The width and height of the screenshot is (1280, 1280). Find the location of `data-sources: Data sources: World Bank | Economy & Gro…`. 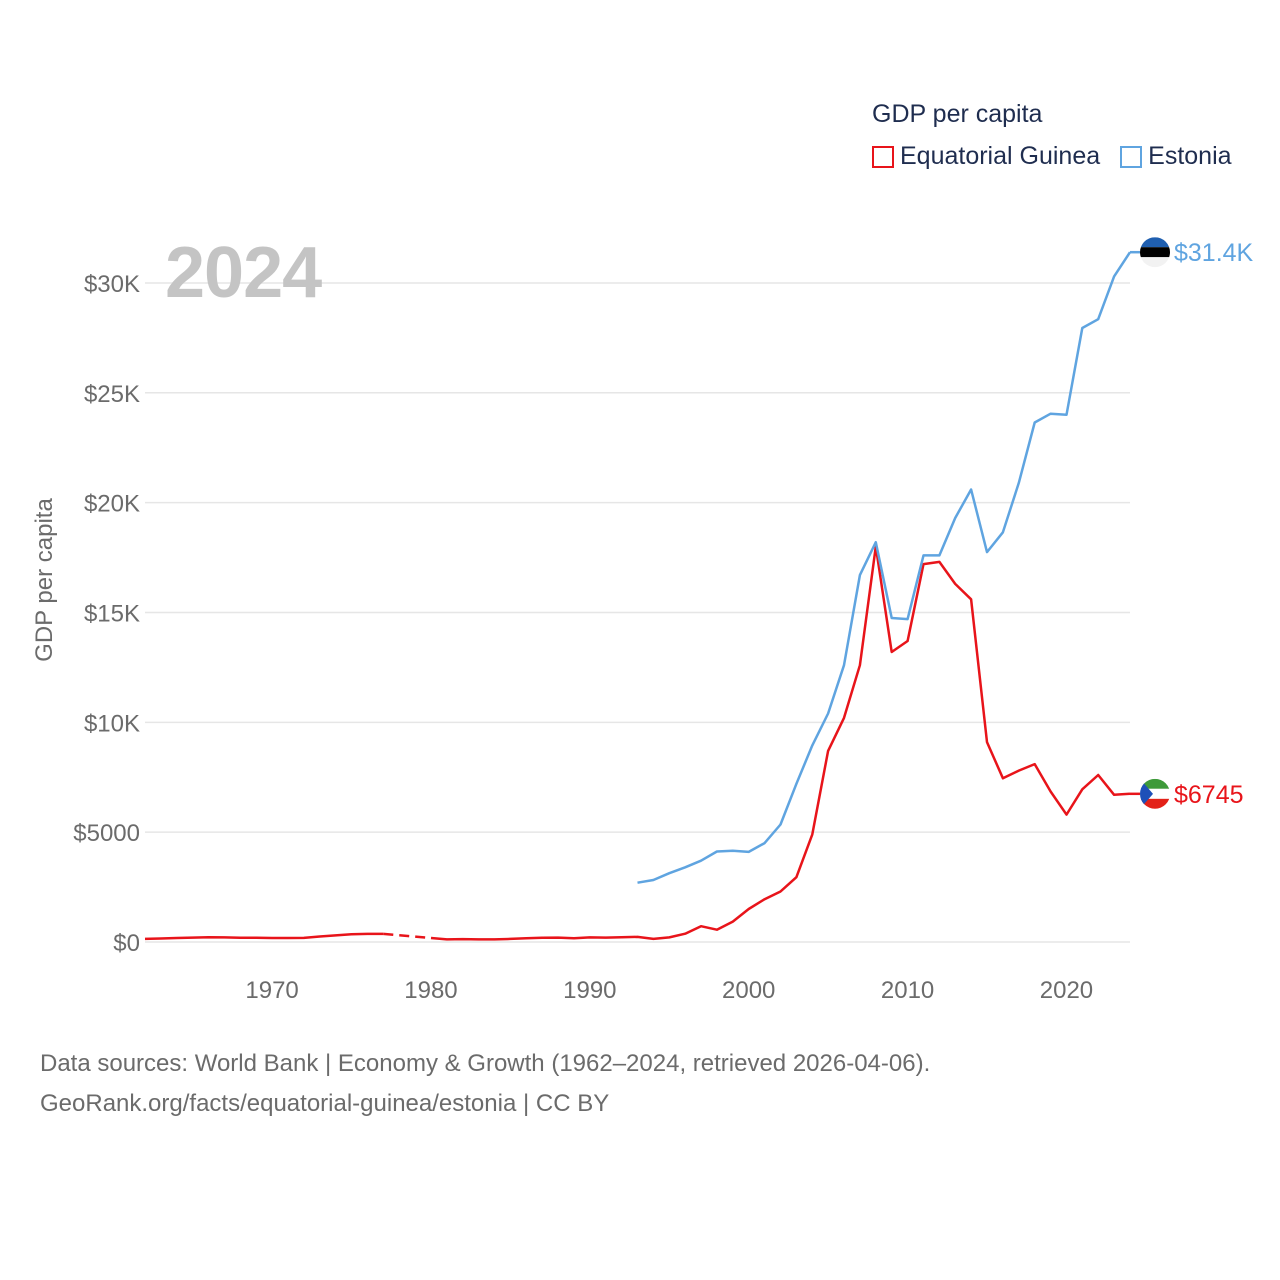

data-sources: Data sources: World Bank | Economy & Gro… is located at coordinates (485, 1084).